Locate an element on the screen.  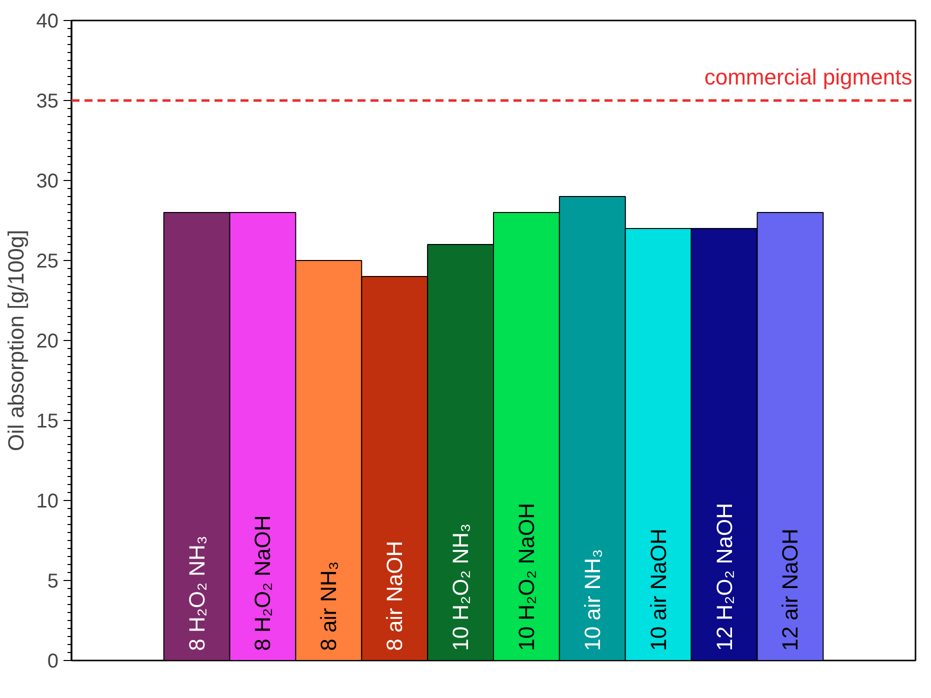
x-tick-label: 8 H₂O₂ NH₃ is located at coordinates (197, 593).